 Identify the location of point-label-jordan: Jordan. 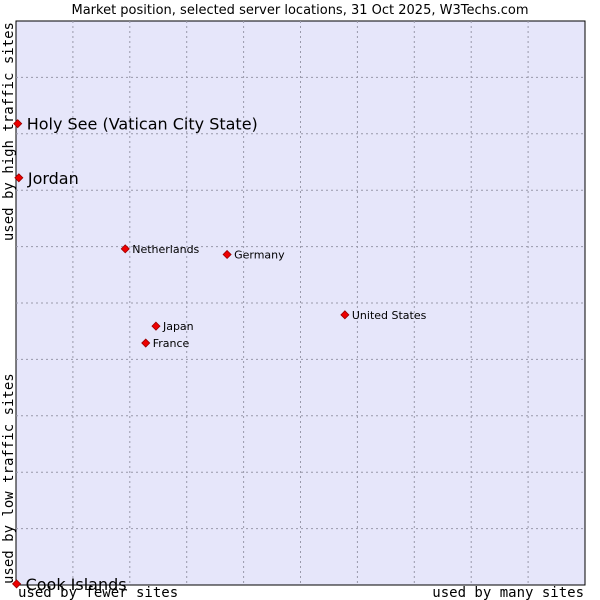
(53, 178).